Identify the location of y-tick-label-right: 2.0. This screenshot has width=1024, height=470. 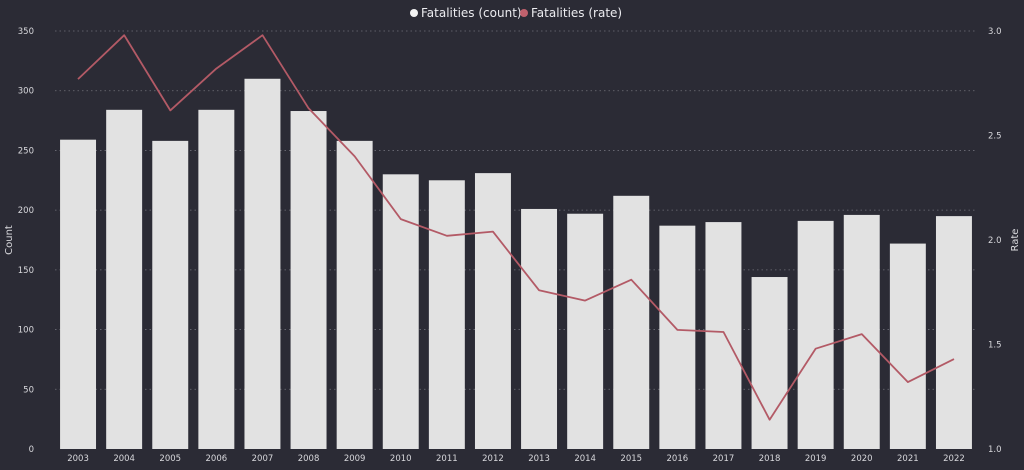
(995, 241).